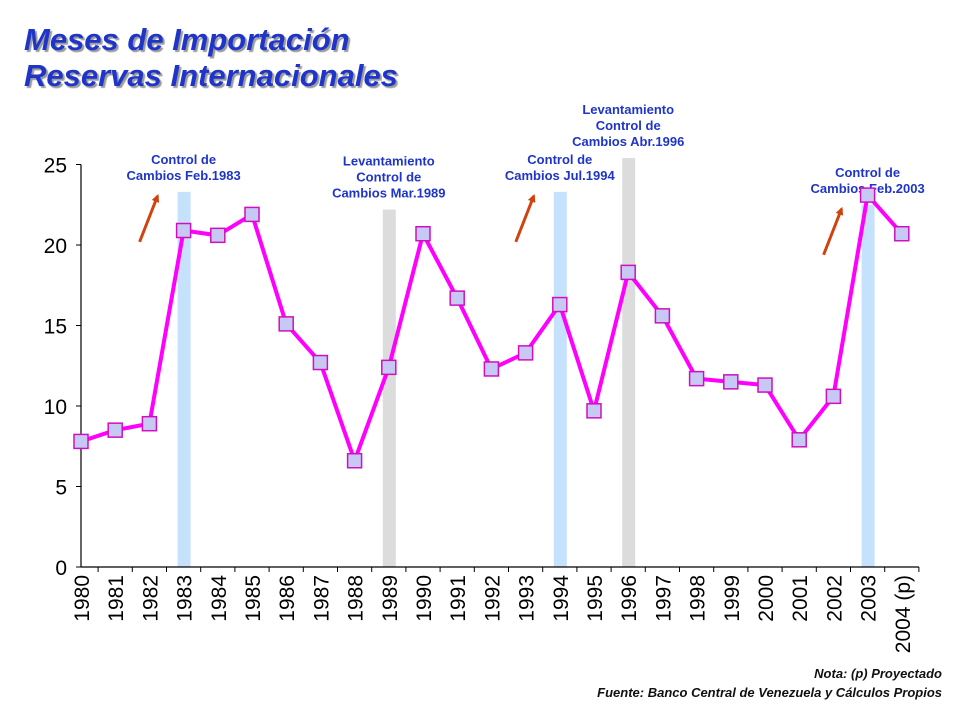 The image size is (960, 720). What do you see at coordinates (354, 460) in the screenshot?
I see `data-point-1988` at bounding box center [354, 460].